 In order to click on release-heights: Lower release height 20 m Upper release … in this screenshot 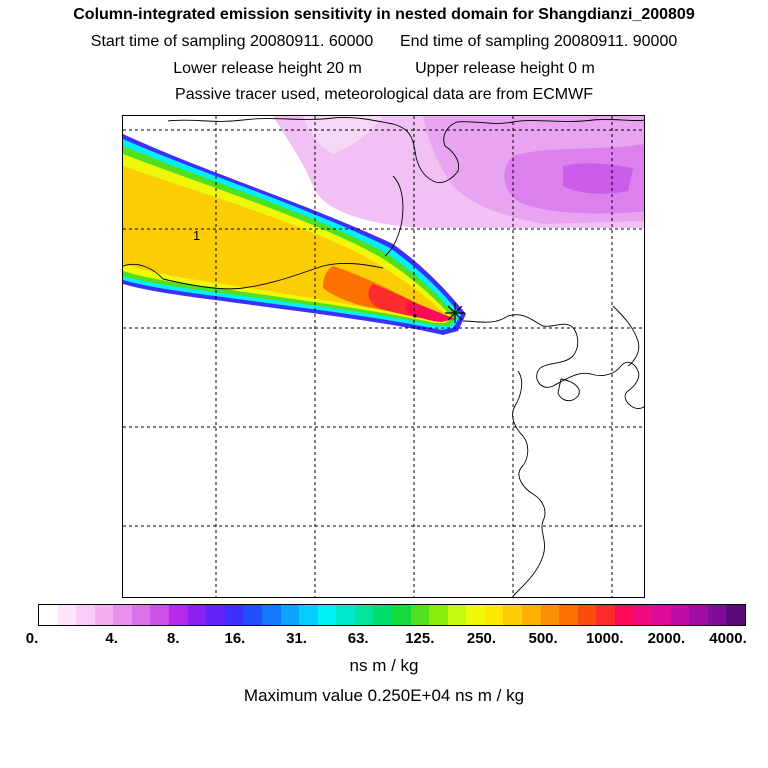, I will do `click(384, 69)`.